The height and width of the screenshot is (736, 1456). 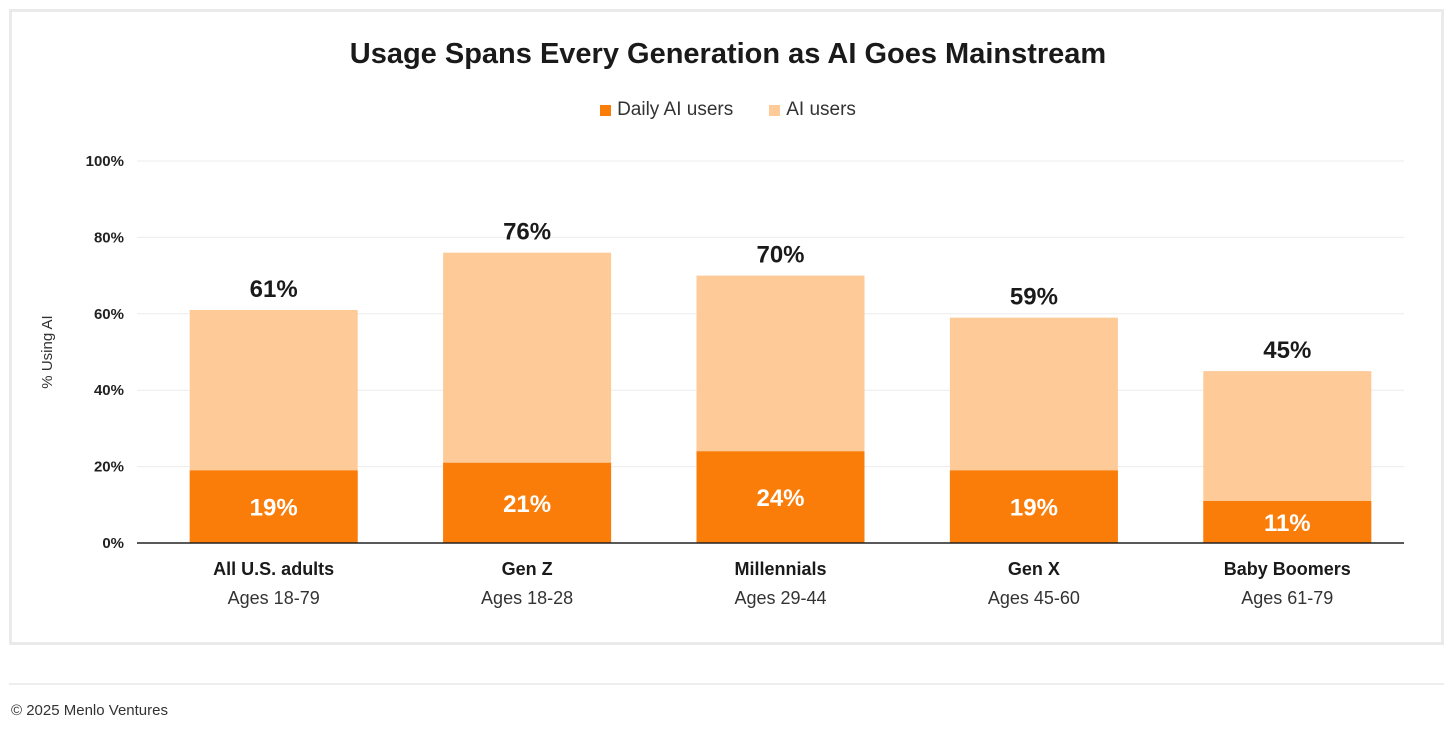 What do you see at coordinates (780, 569) in the screenshot?
I see `x-category-label: Millennials` at bounding box center [780, 569].